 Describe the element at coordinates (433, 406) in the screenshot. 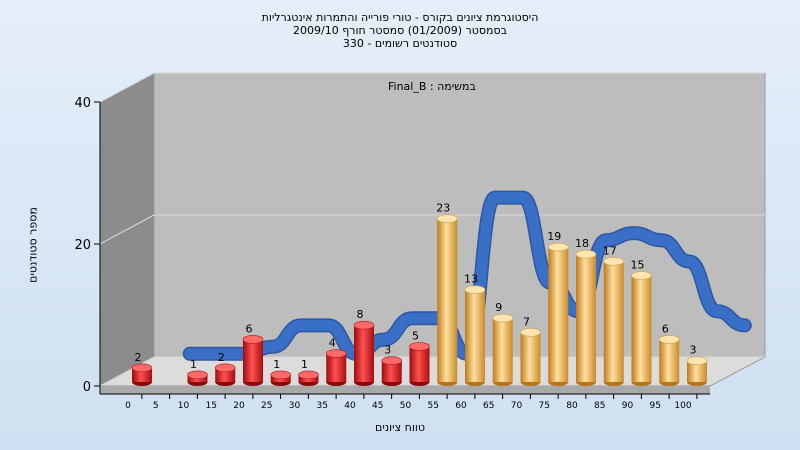

I see `x-tick-label: 55` at that location.